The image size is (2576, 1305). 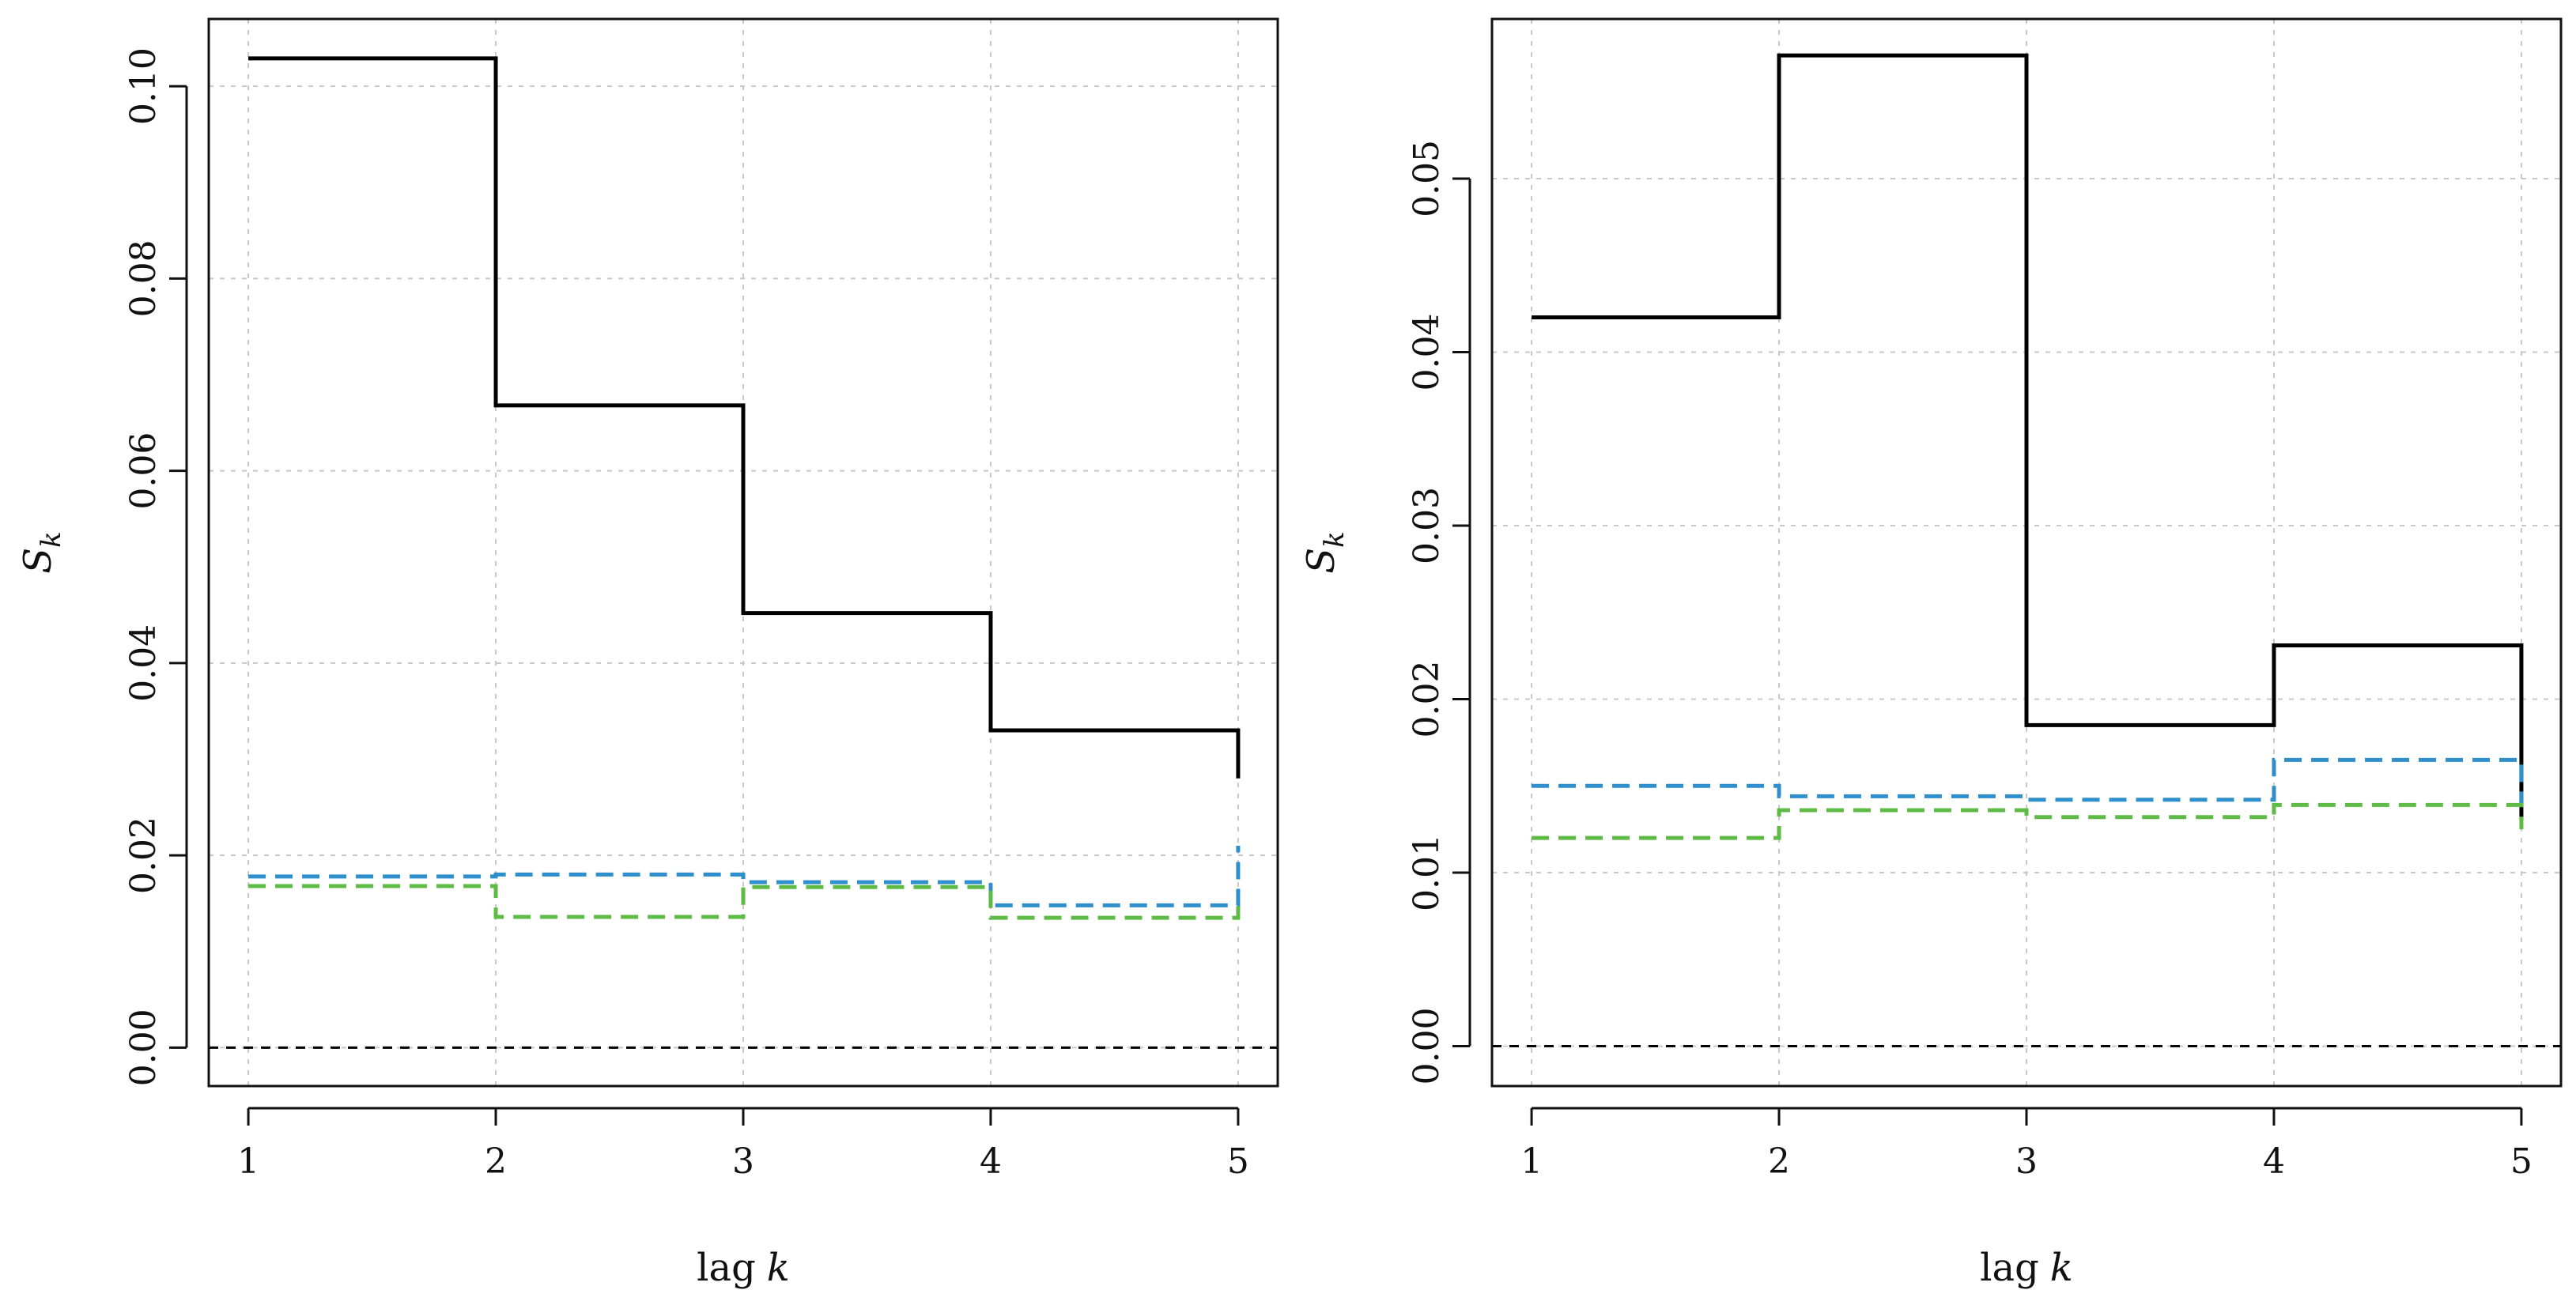 I want to click on y-tick-label-3: 0.02, so click(x=1427, y=699).